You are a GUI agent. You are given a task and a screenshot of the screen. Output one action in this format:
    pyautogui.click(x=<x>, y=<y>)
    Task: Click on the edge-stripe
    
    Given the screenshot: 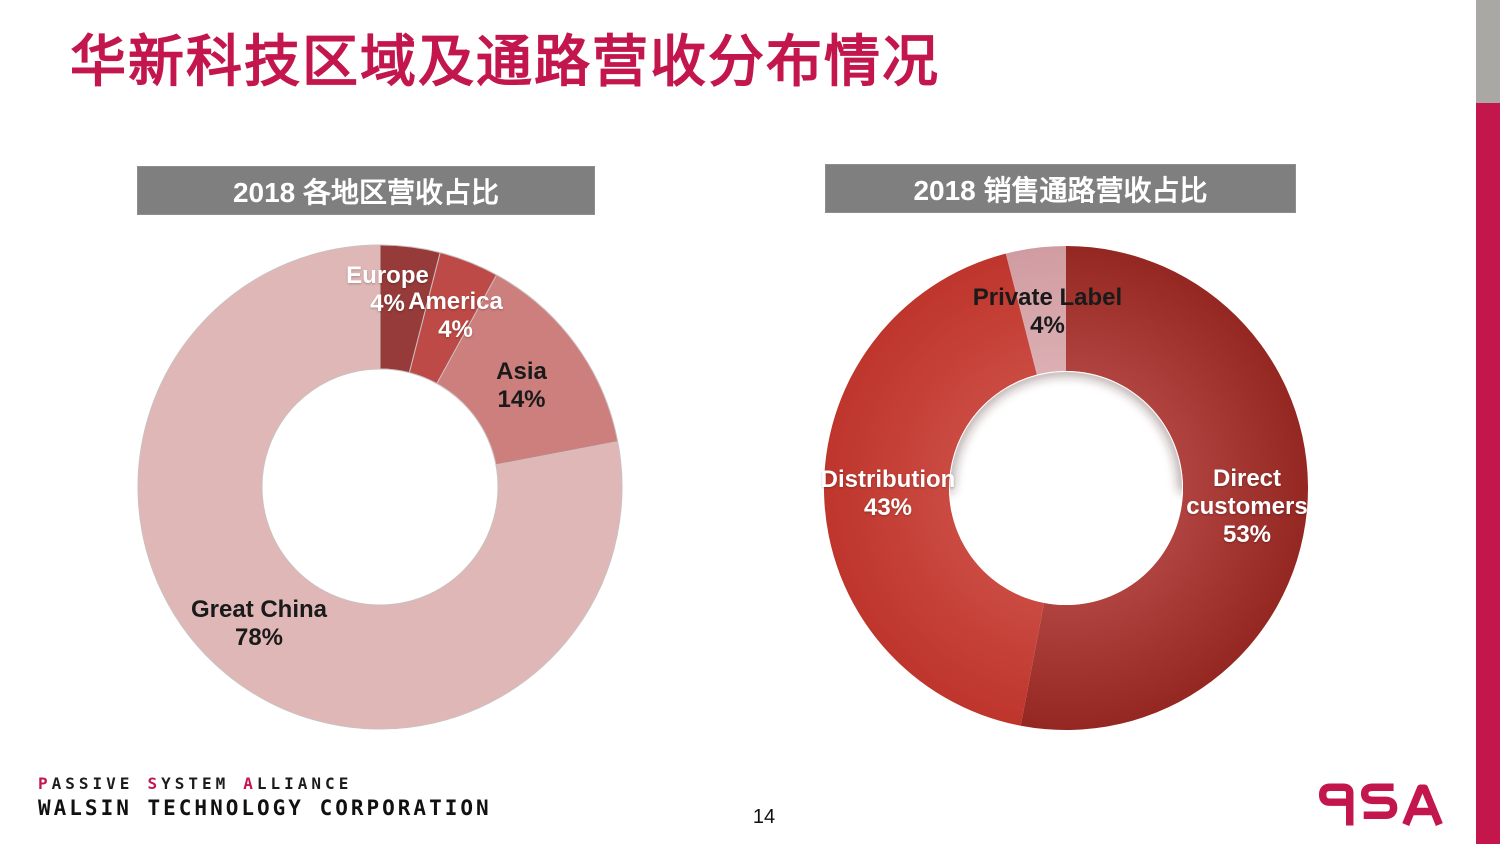 What is the action you would take?
    pyautogui.click(x=1488, y=422)
    